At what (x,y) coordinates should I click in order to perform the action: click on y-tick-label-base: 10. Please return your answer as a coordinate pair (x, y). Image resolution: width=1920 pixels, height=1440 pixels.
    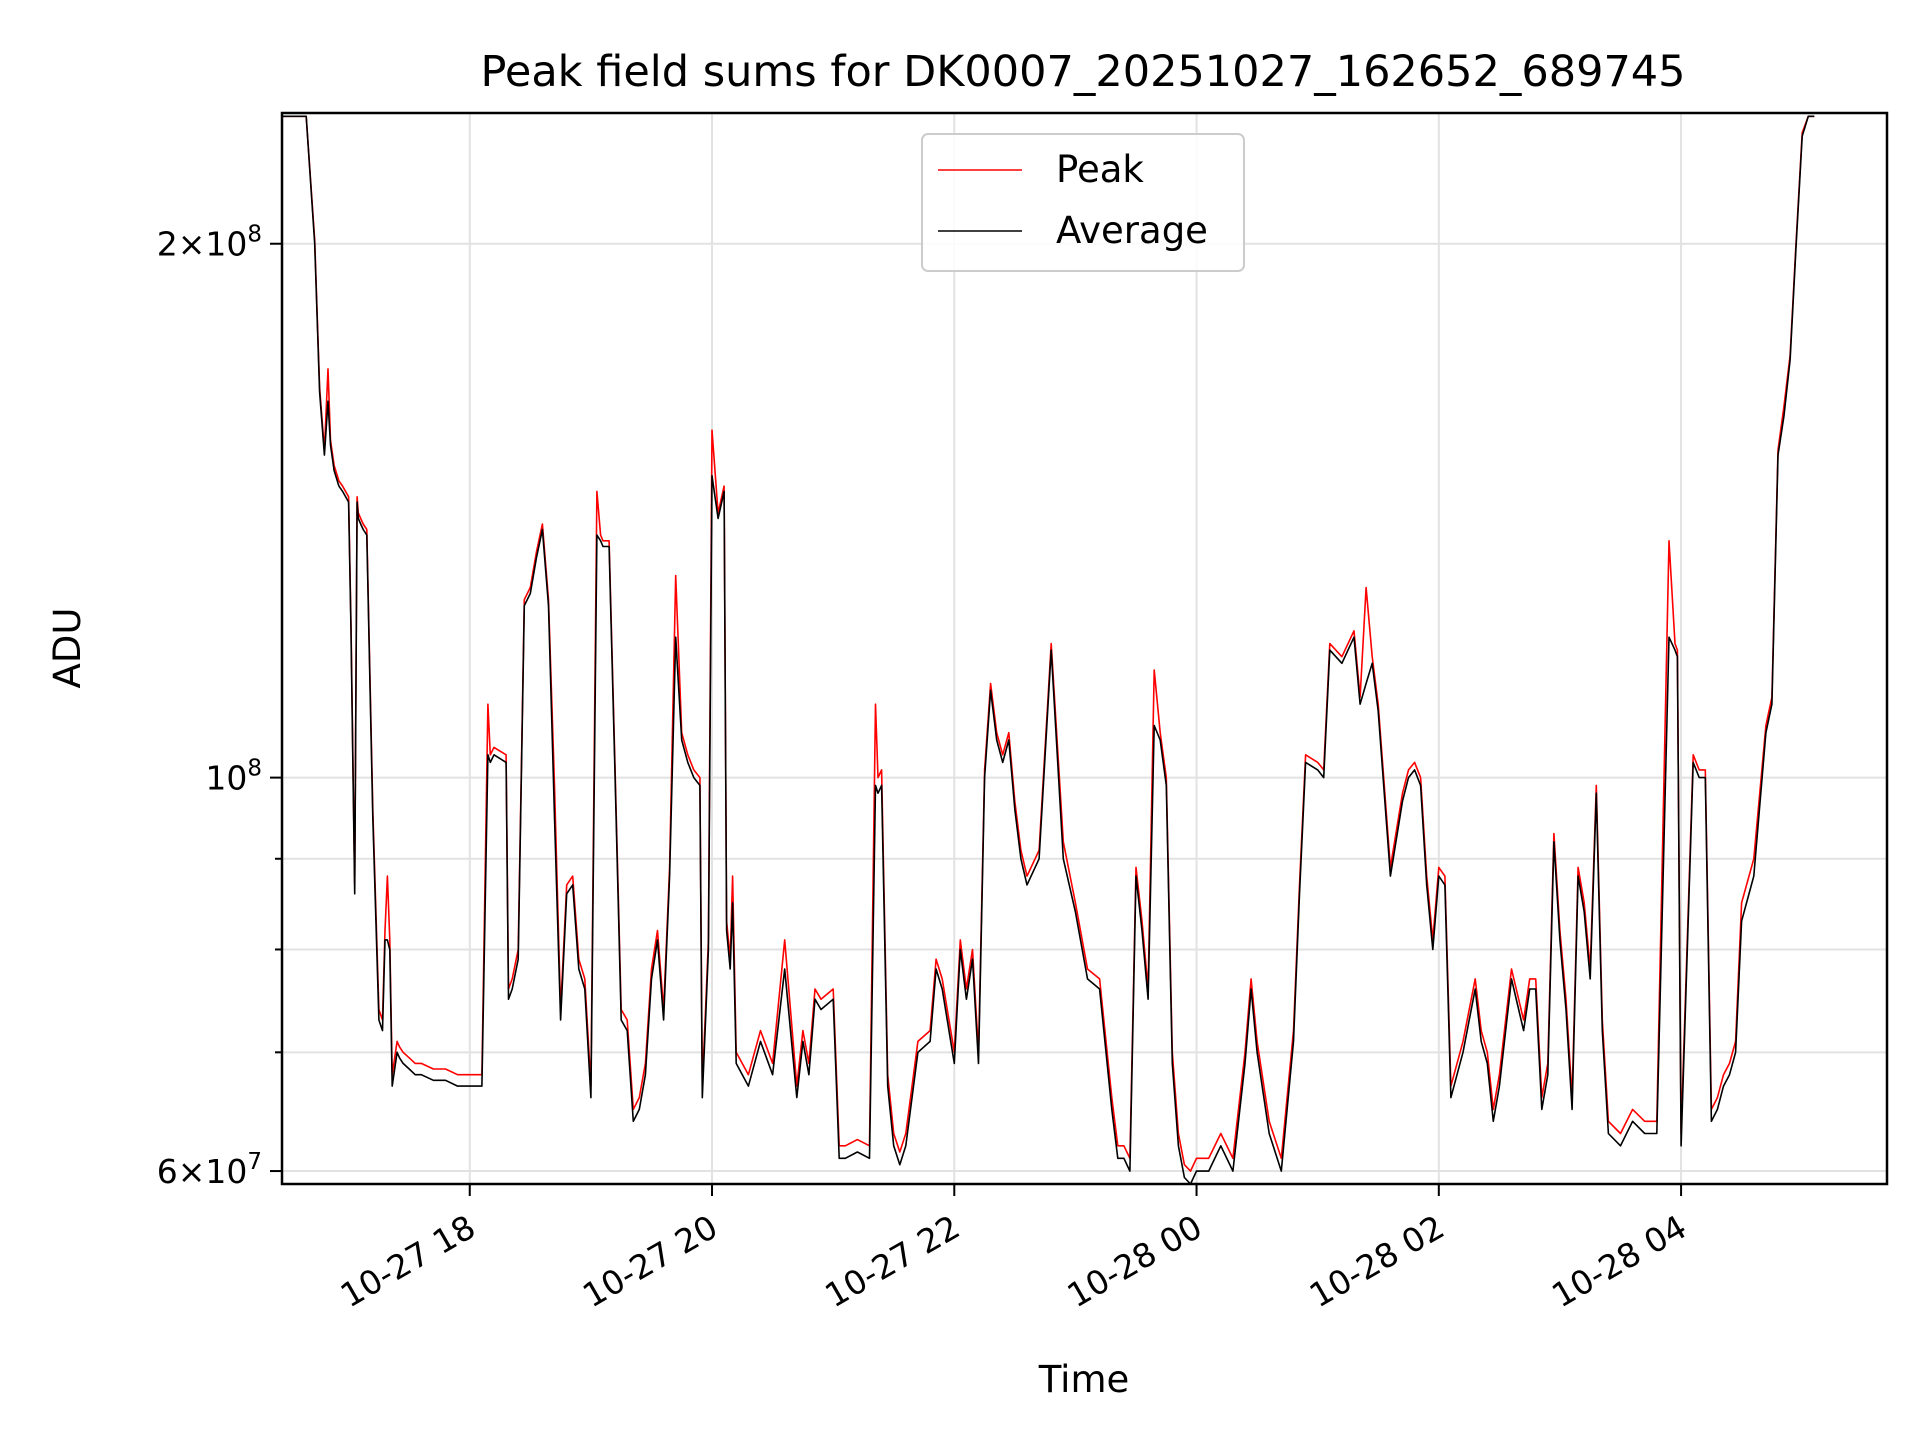
    Looking at the image, I should click on (226, 778).